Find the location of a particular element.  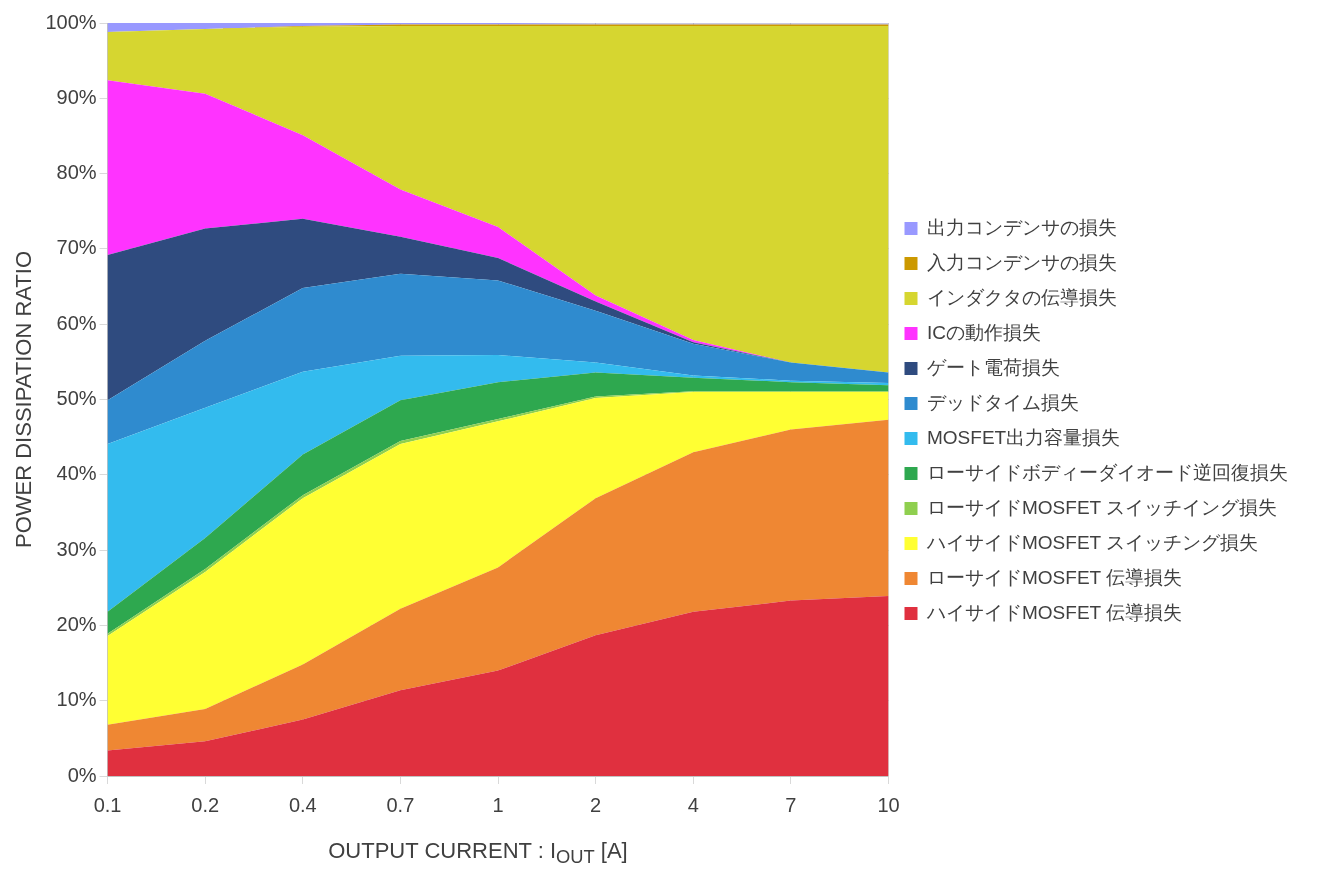

y-tick-label: 80% is located at coordinates (76, 172).